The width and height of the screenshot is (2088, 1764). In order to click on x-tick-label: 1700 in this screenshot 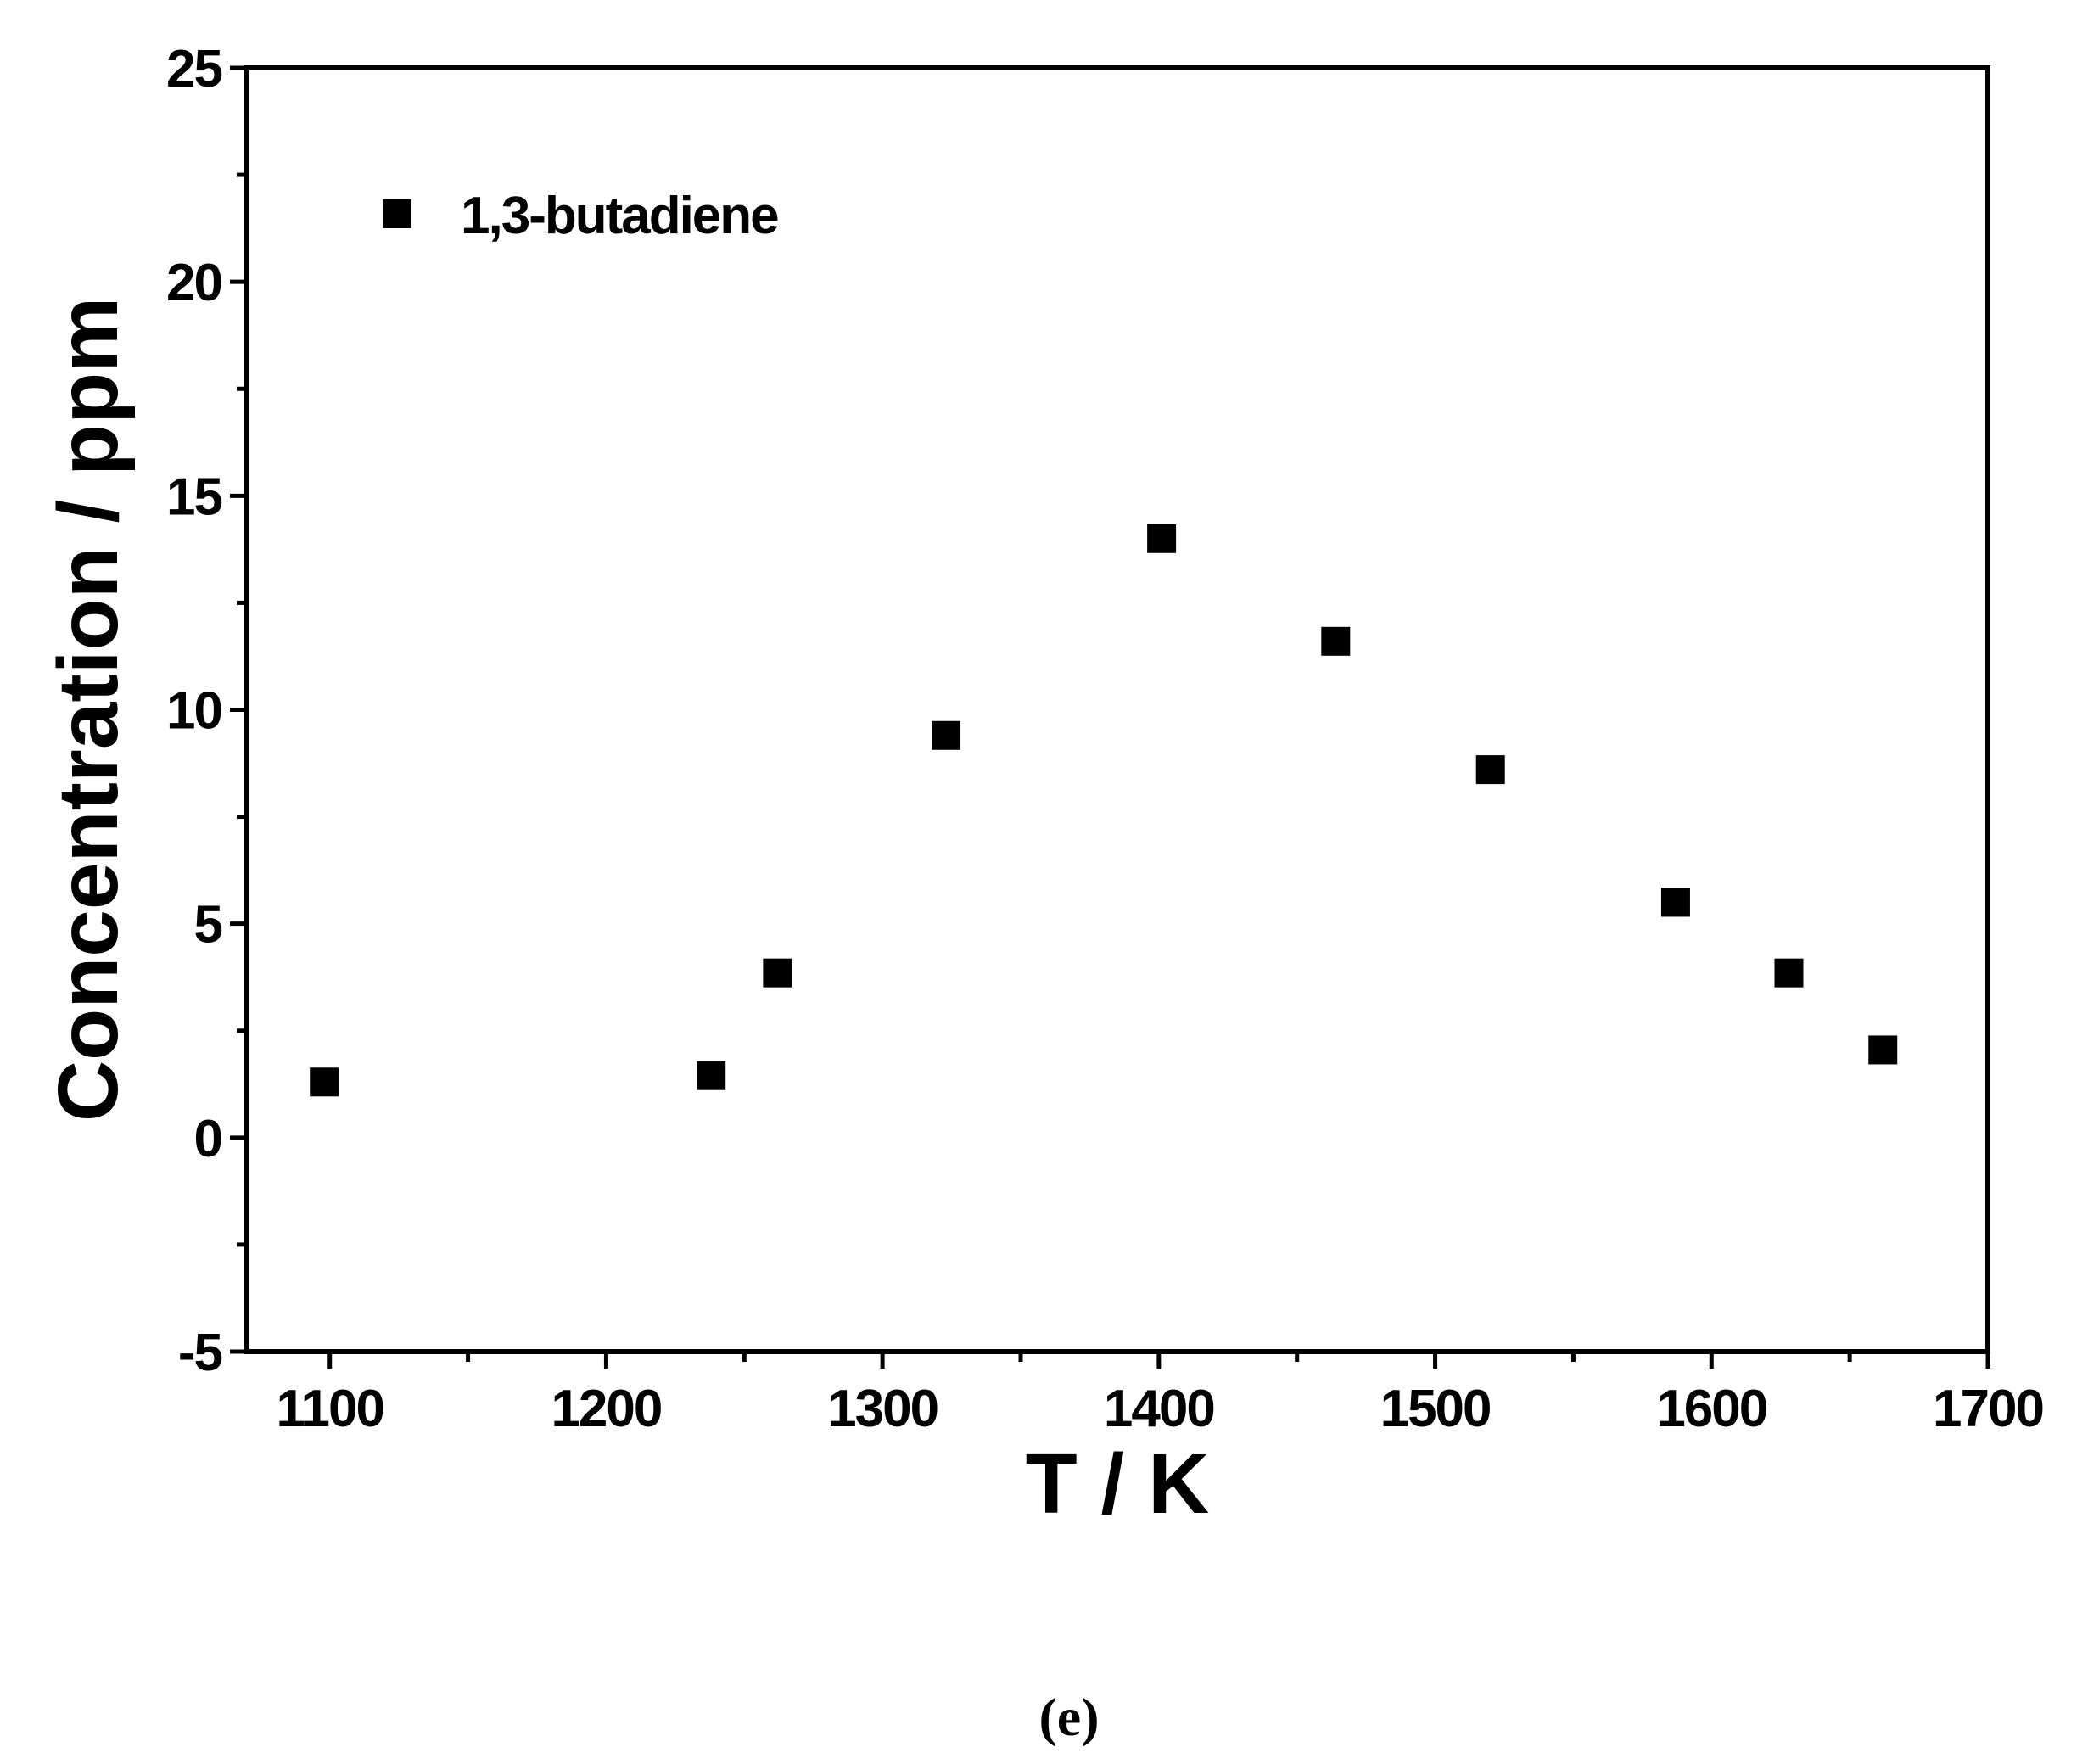, I will do `click(1988, 1409)`.